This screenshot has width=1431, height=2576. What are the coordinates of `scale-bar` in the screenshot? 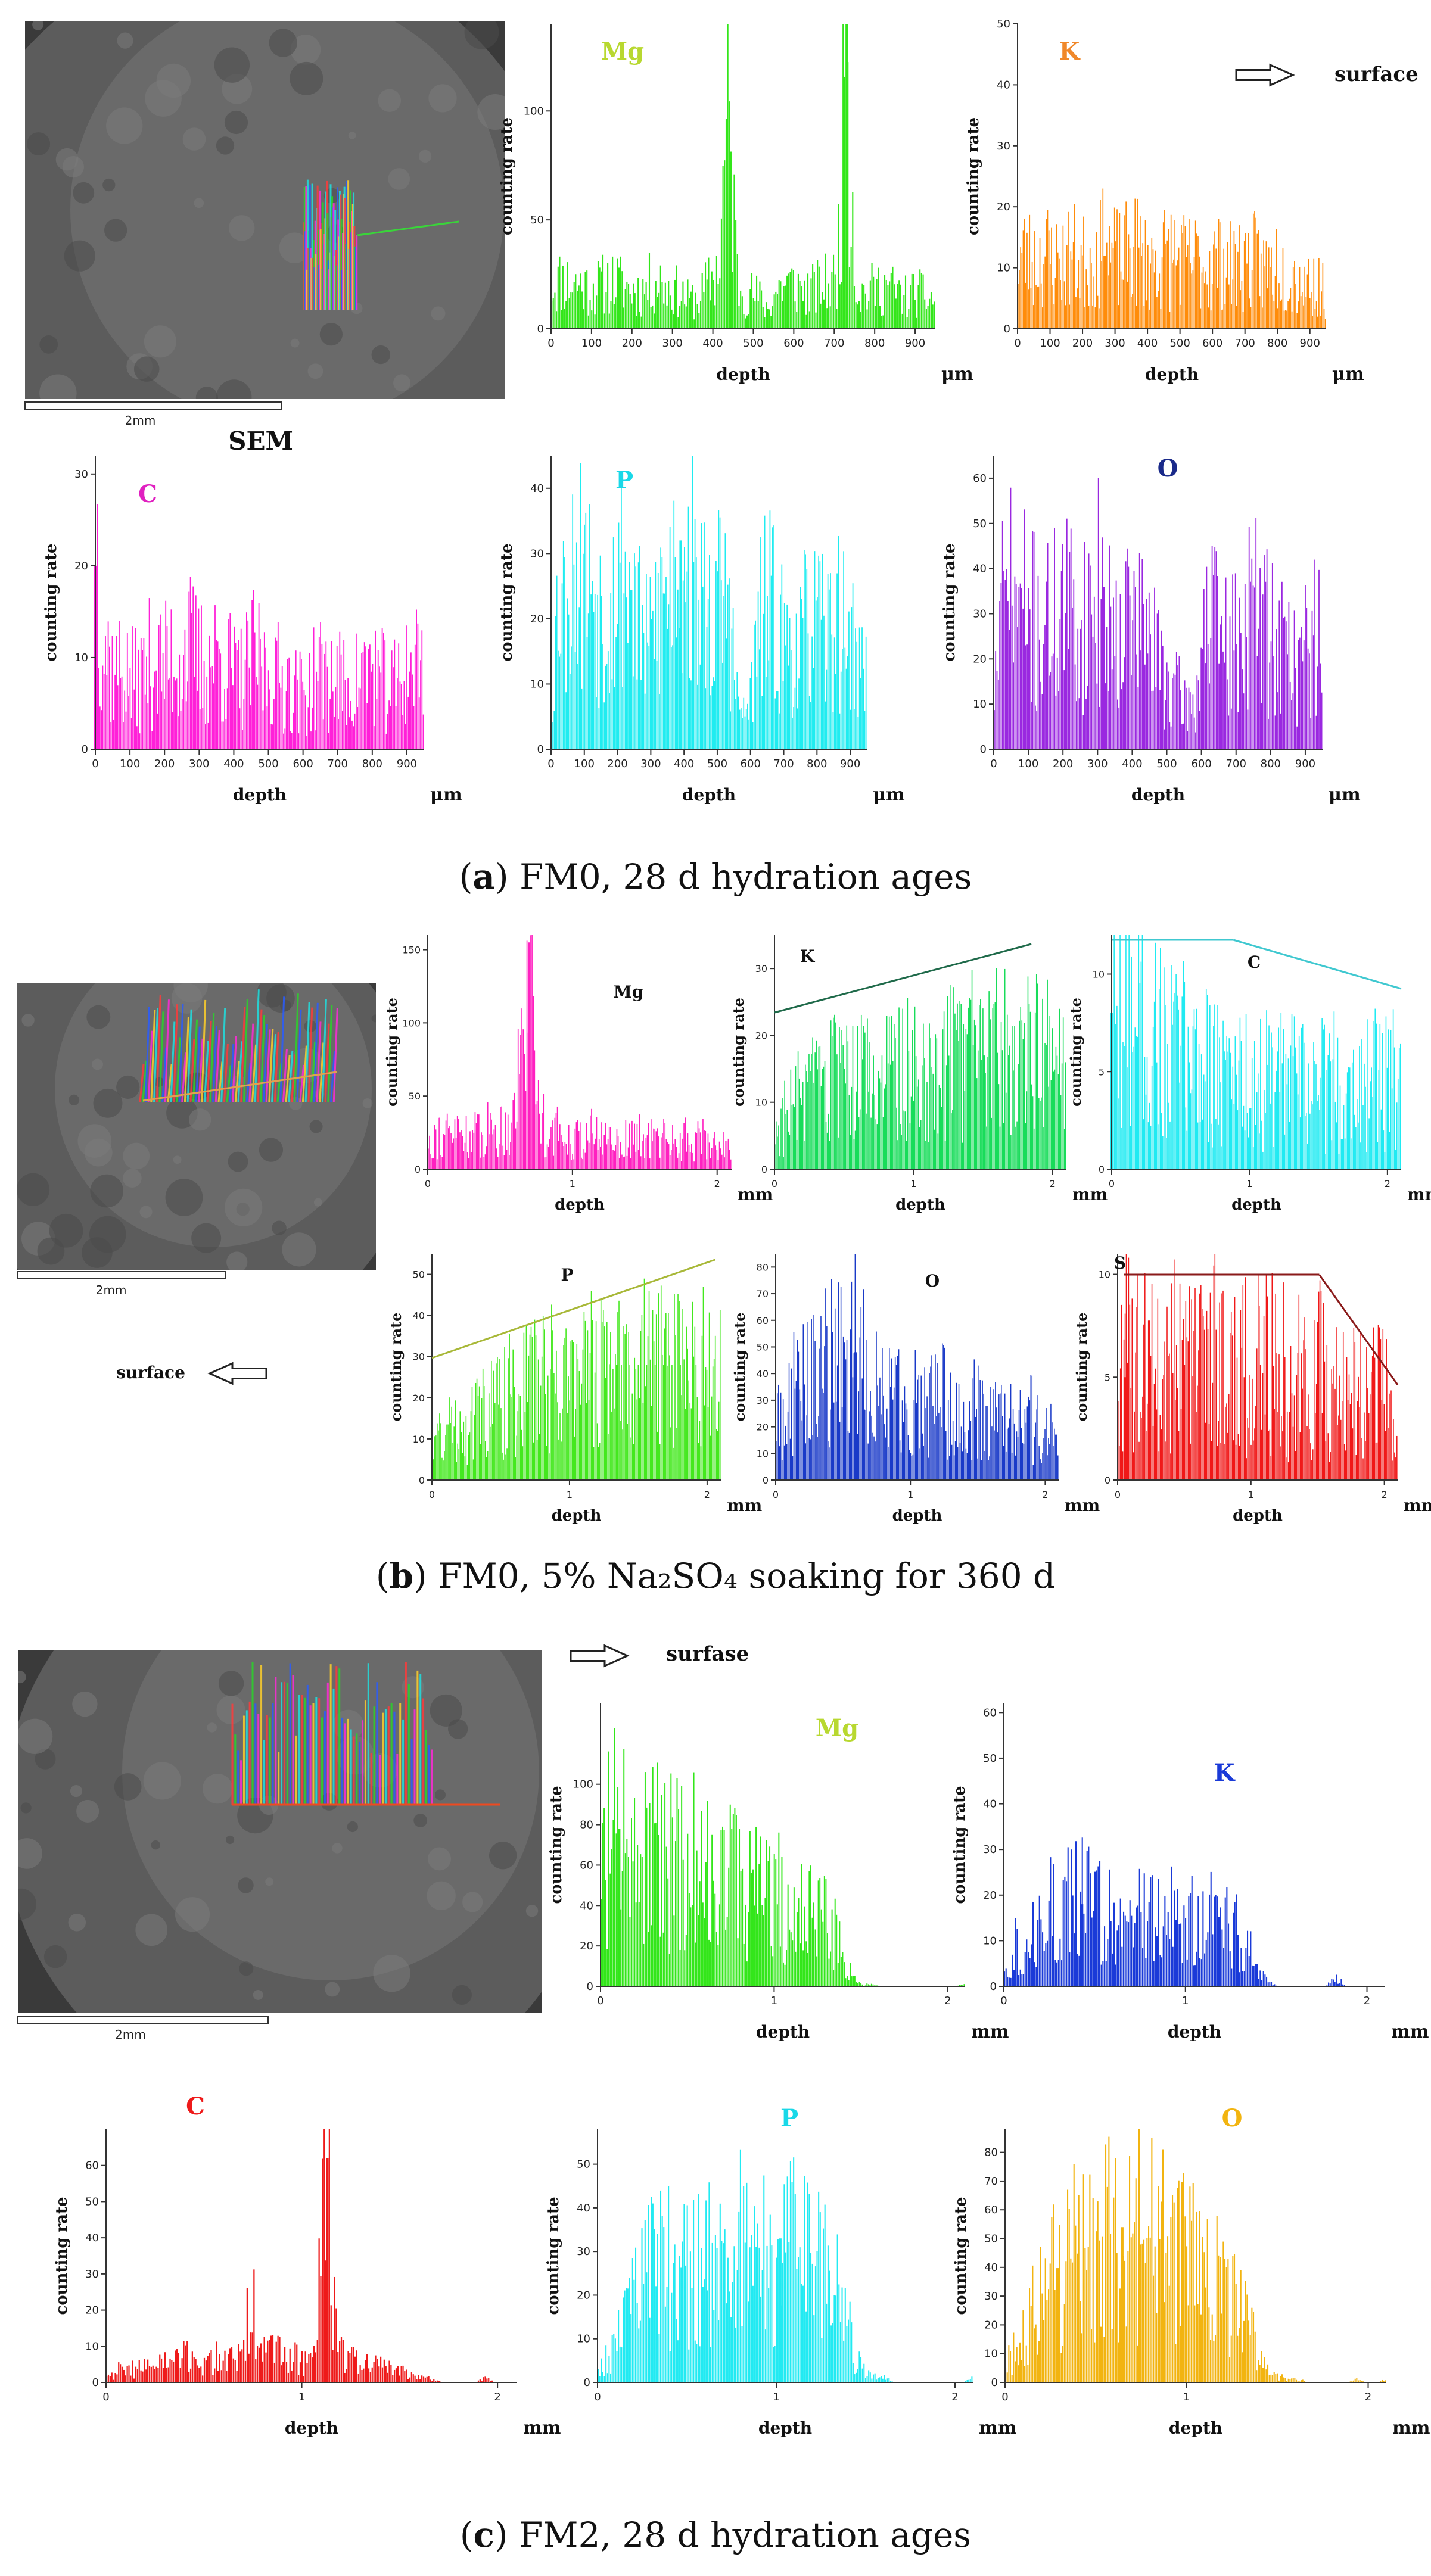 It's located at (143, 2019).